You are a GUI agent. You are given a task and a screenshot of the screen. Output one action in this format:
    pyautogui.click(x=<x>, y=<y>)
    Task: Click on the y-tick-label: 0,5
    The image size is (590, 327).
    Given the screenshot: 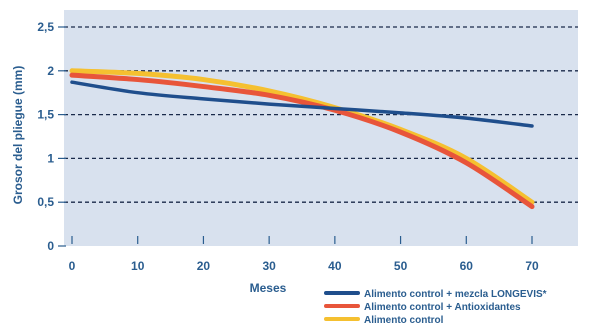 What is the action you would take?
    pyautogui.click(x=45, y=202)
    